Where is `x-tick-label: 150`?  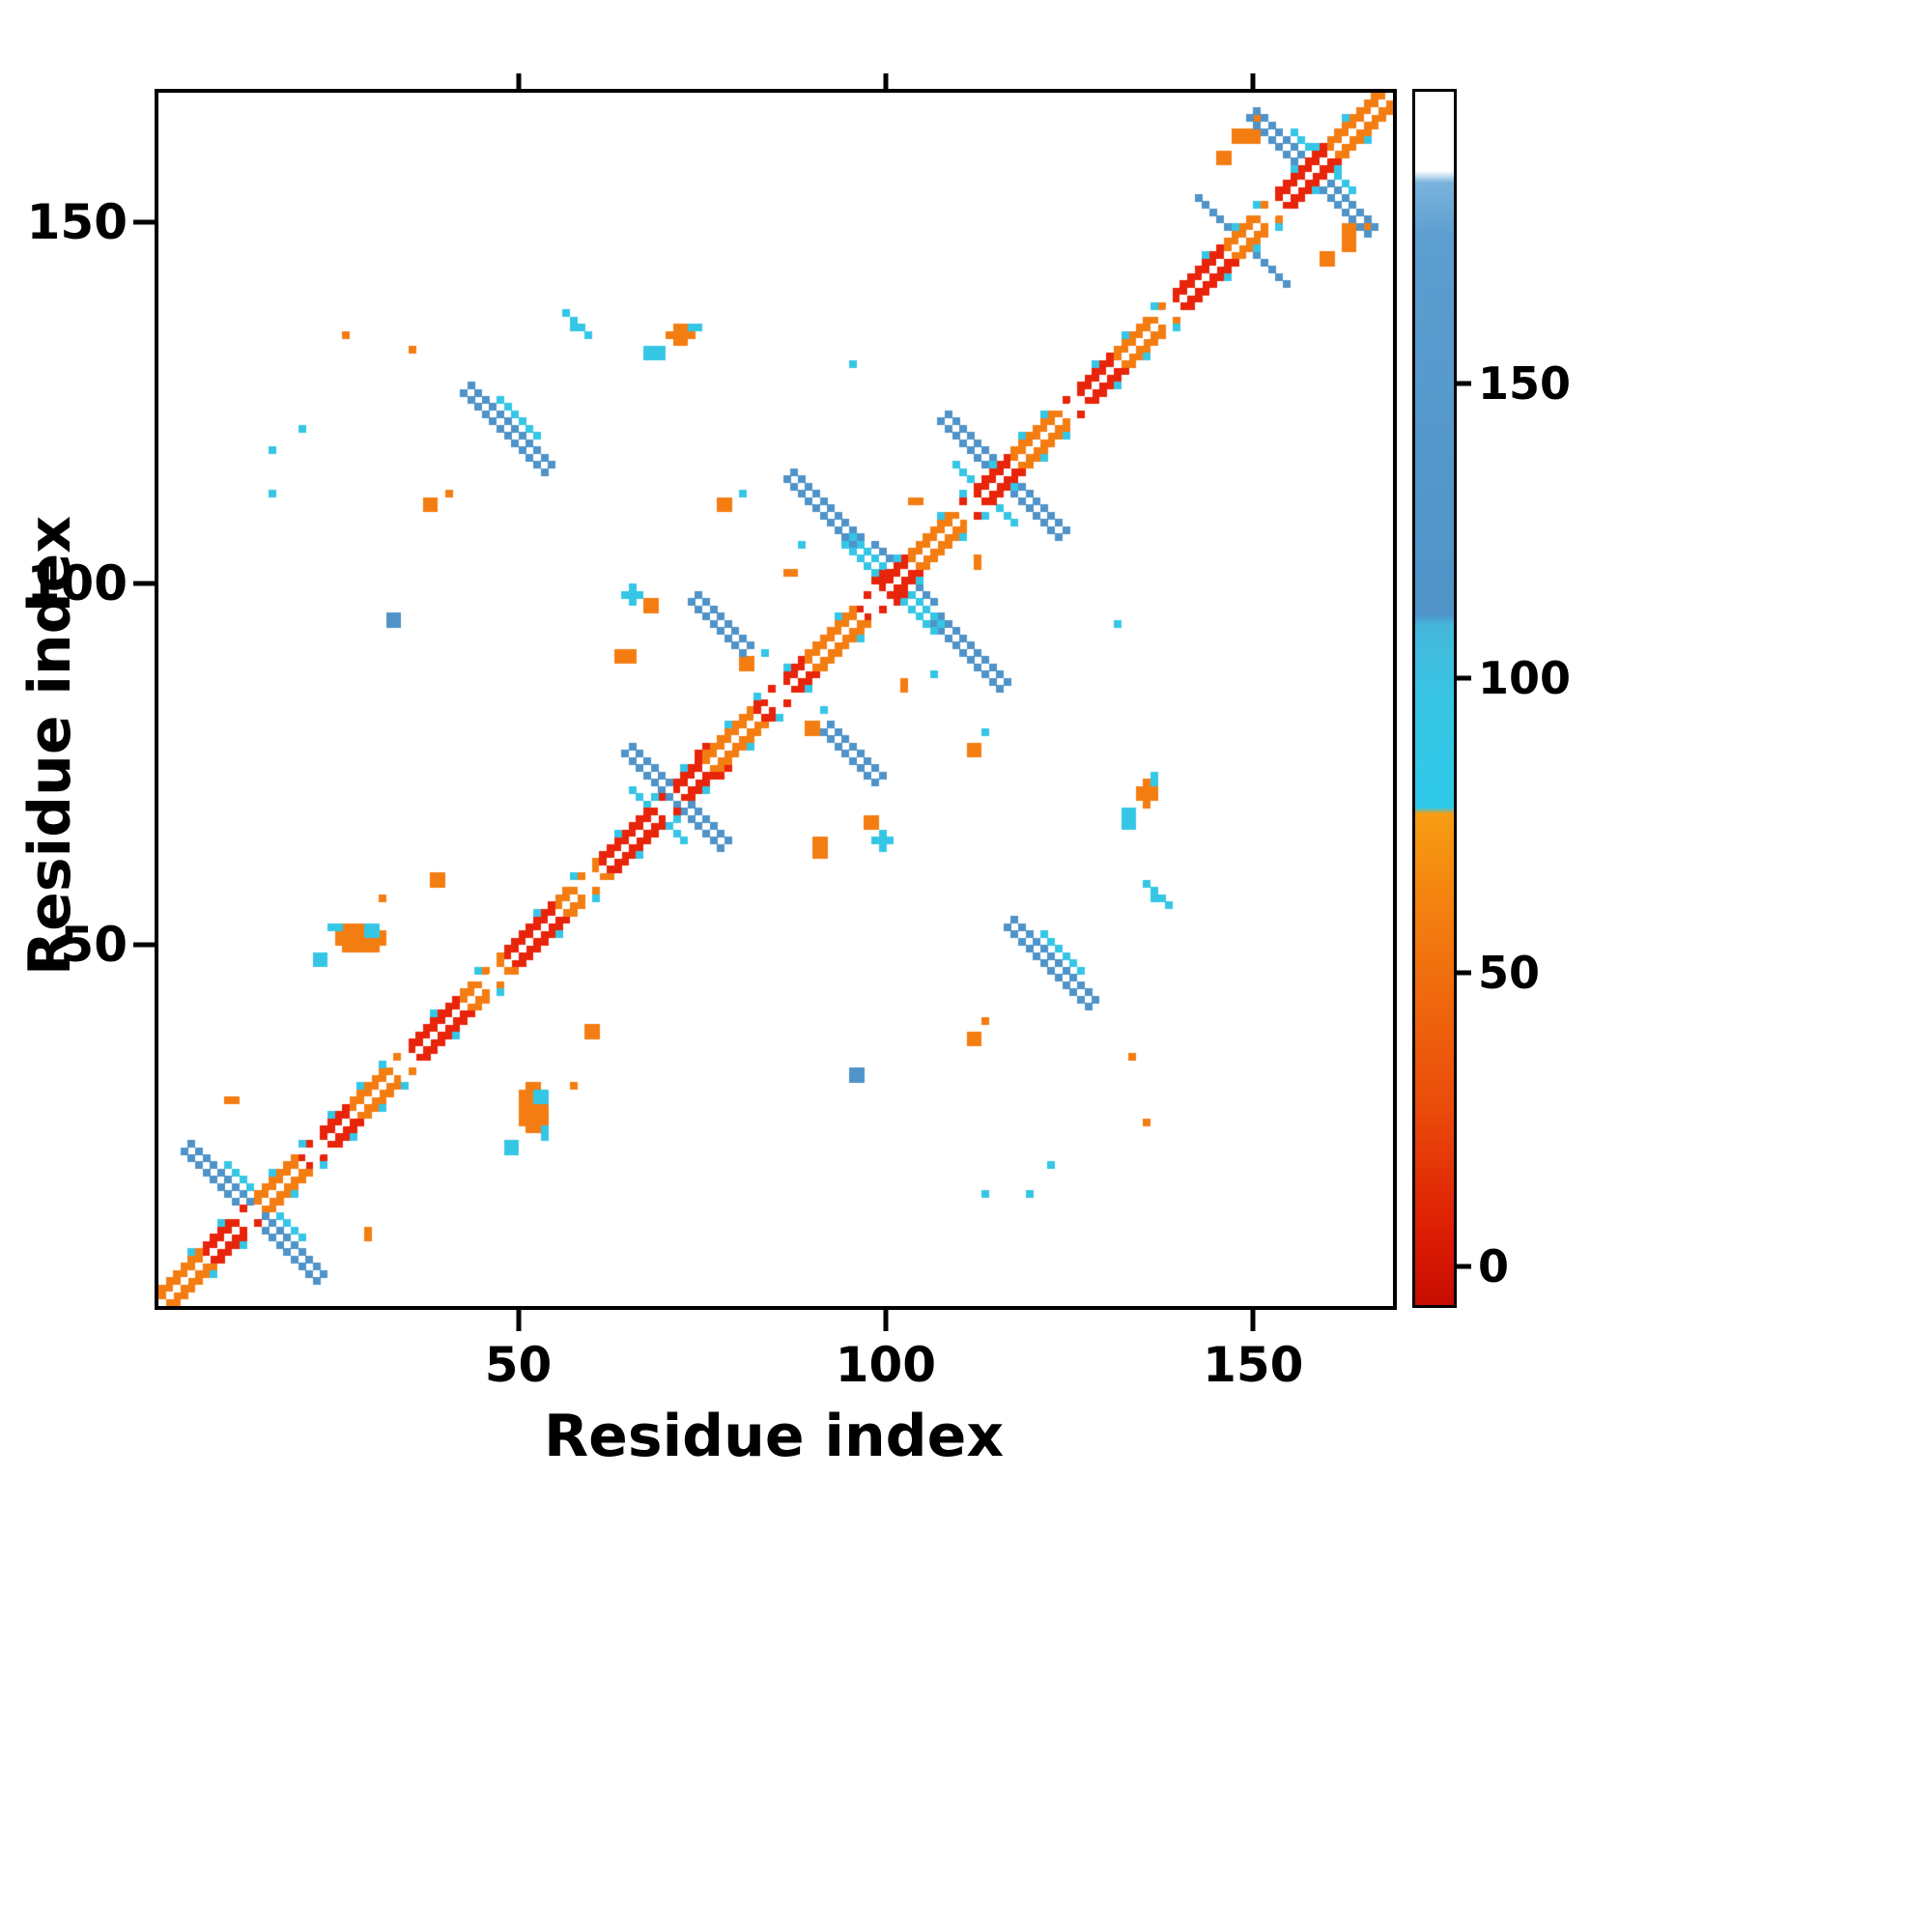
x-tick-label: 150 is located at coordinates (1253, 1365).